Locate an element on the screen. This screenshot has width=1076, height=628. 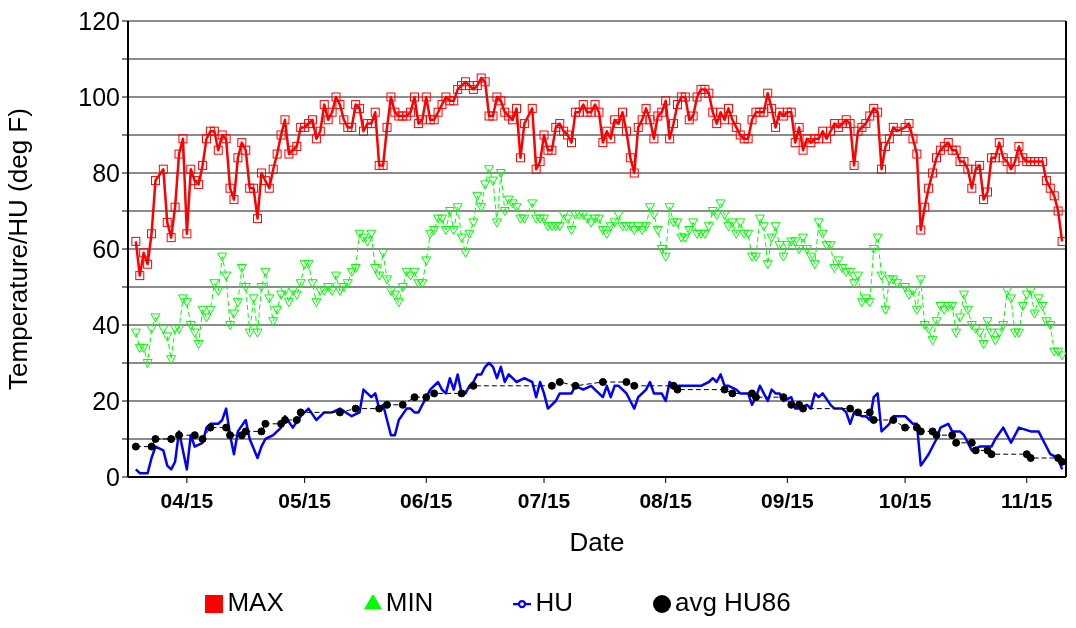
x-tick-label: 11/15 is located at coordinates (1027, 500).